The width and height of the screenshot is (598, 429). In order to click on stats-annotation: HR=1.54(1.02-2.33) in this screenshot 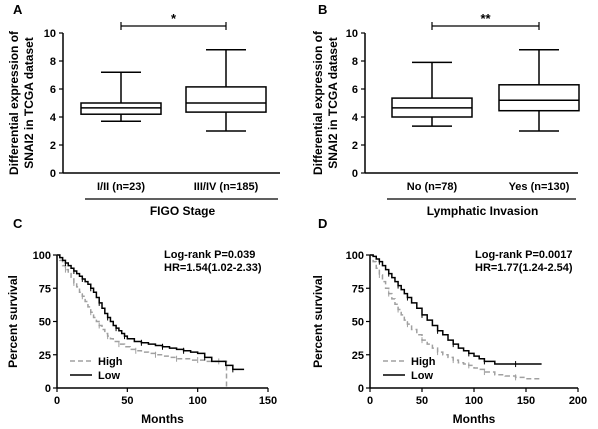, I will do `click(213, 268)`.